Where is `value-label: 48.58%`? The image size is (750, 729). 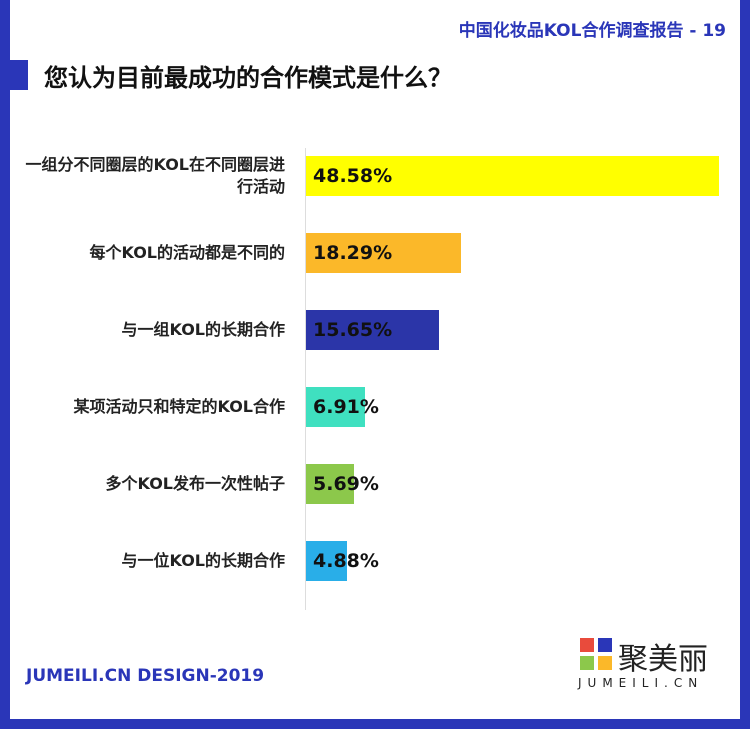 value-label: 48.58% is located at coordinates (353, 176).